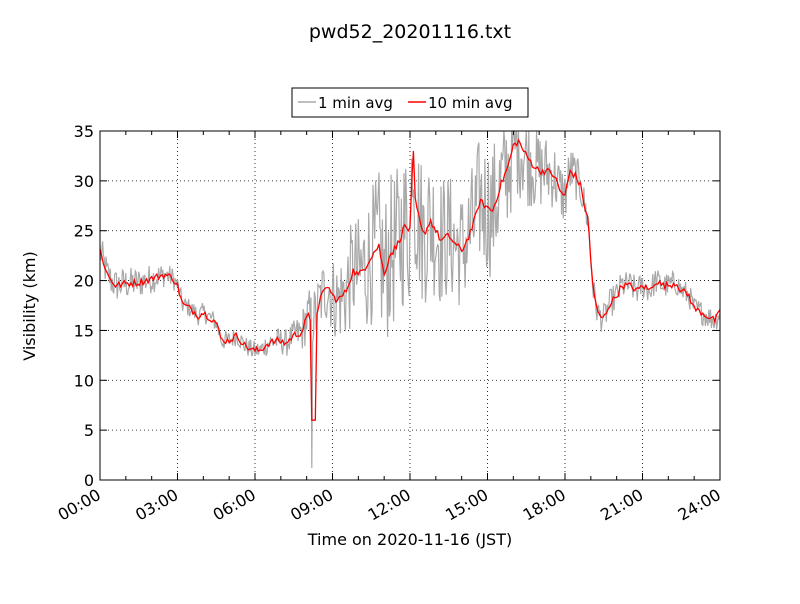 This screenshot has width=800, height=604. What do you see at coordinates (410, 32) in the screenshot?
I see `chart-title: pwd52_20201116.txt` at bounding box center [410, 32].